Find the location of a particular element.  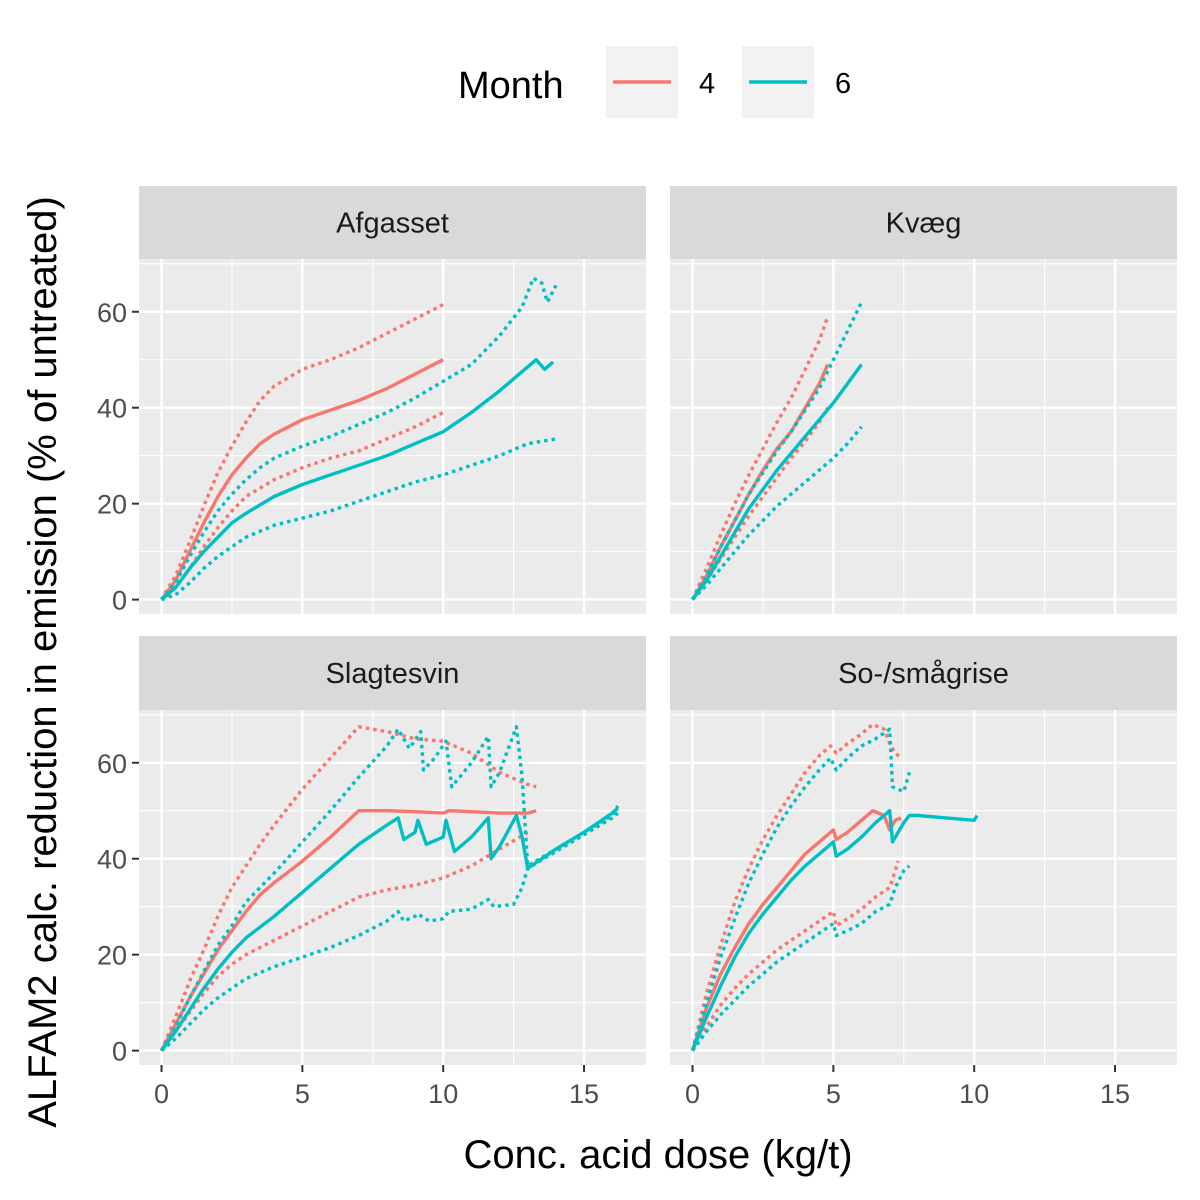

legend-label: 6 is located at coordinates (843, 84).